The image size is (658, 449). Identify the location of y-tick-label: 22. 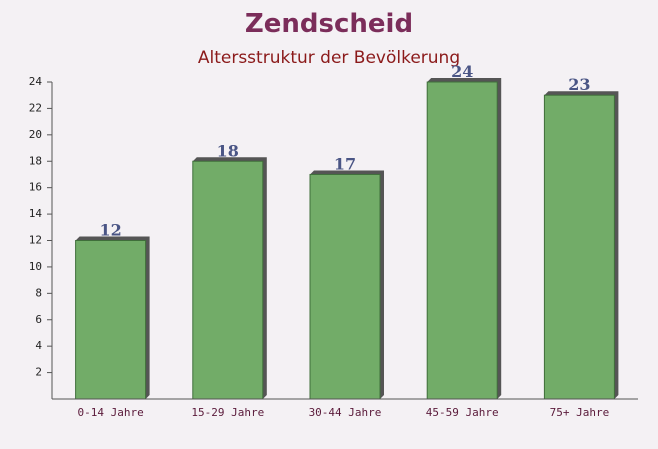
(35, 107).